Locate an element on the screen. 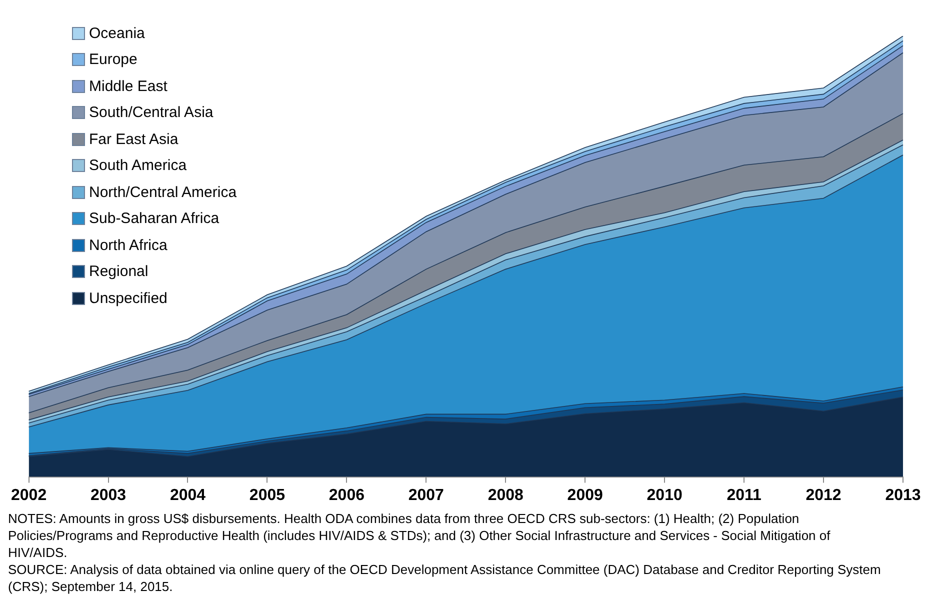 Image resolution: width=941 pixels, height=610 pixels. legend-label: Europe is located at coordinates (113, 59).